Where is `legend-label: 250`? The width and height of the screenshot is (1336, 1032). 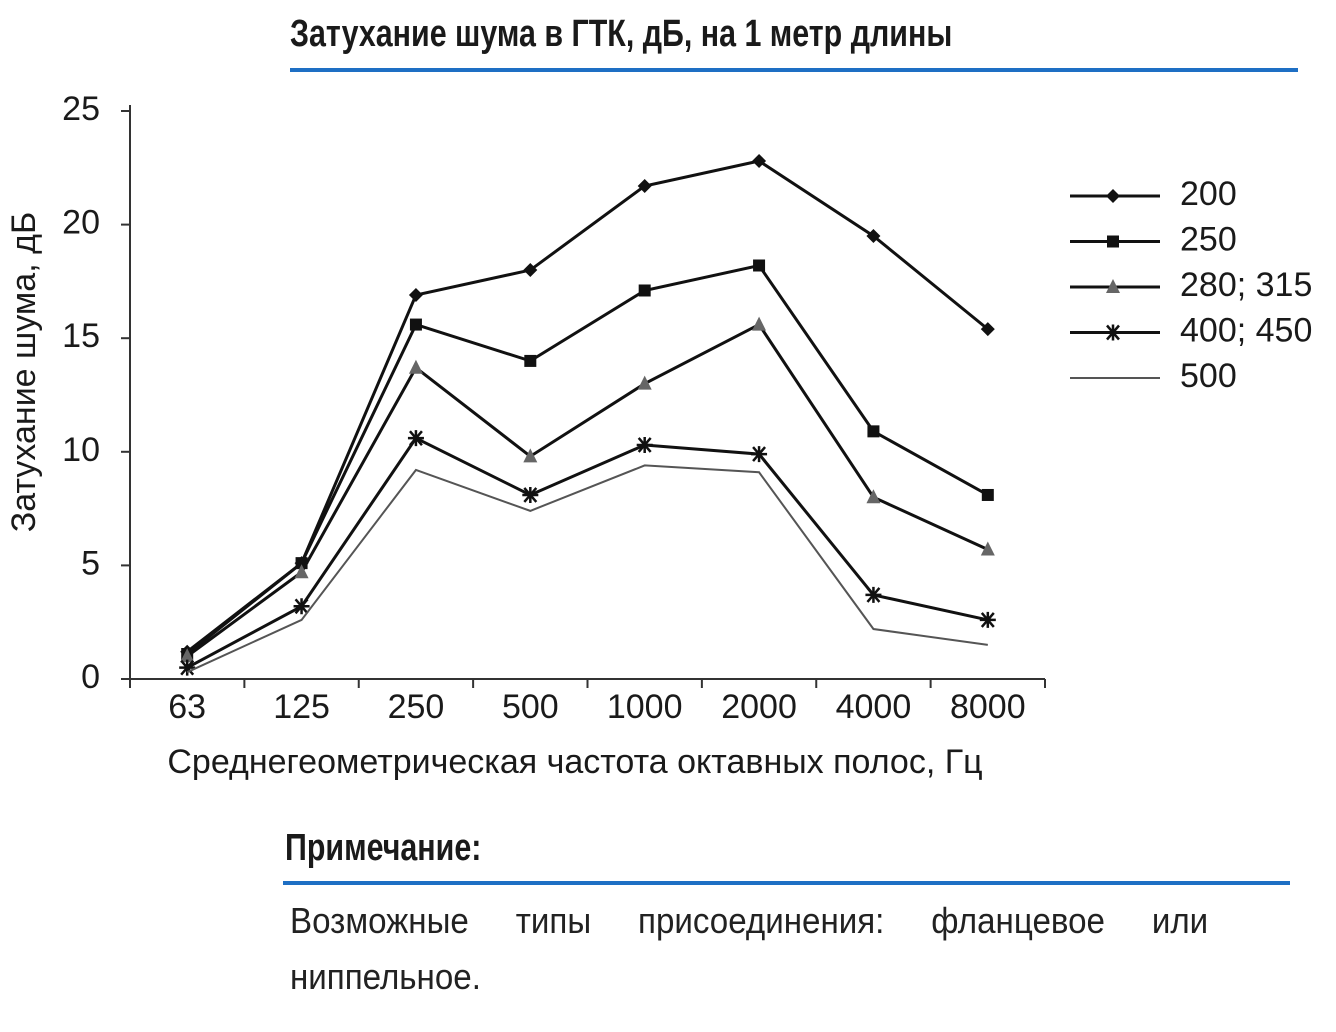 legend-label: 250 is located at coordinates (1208, 239).